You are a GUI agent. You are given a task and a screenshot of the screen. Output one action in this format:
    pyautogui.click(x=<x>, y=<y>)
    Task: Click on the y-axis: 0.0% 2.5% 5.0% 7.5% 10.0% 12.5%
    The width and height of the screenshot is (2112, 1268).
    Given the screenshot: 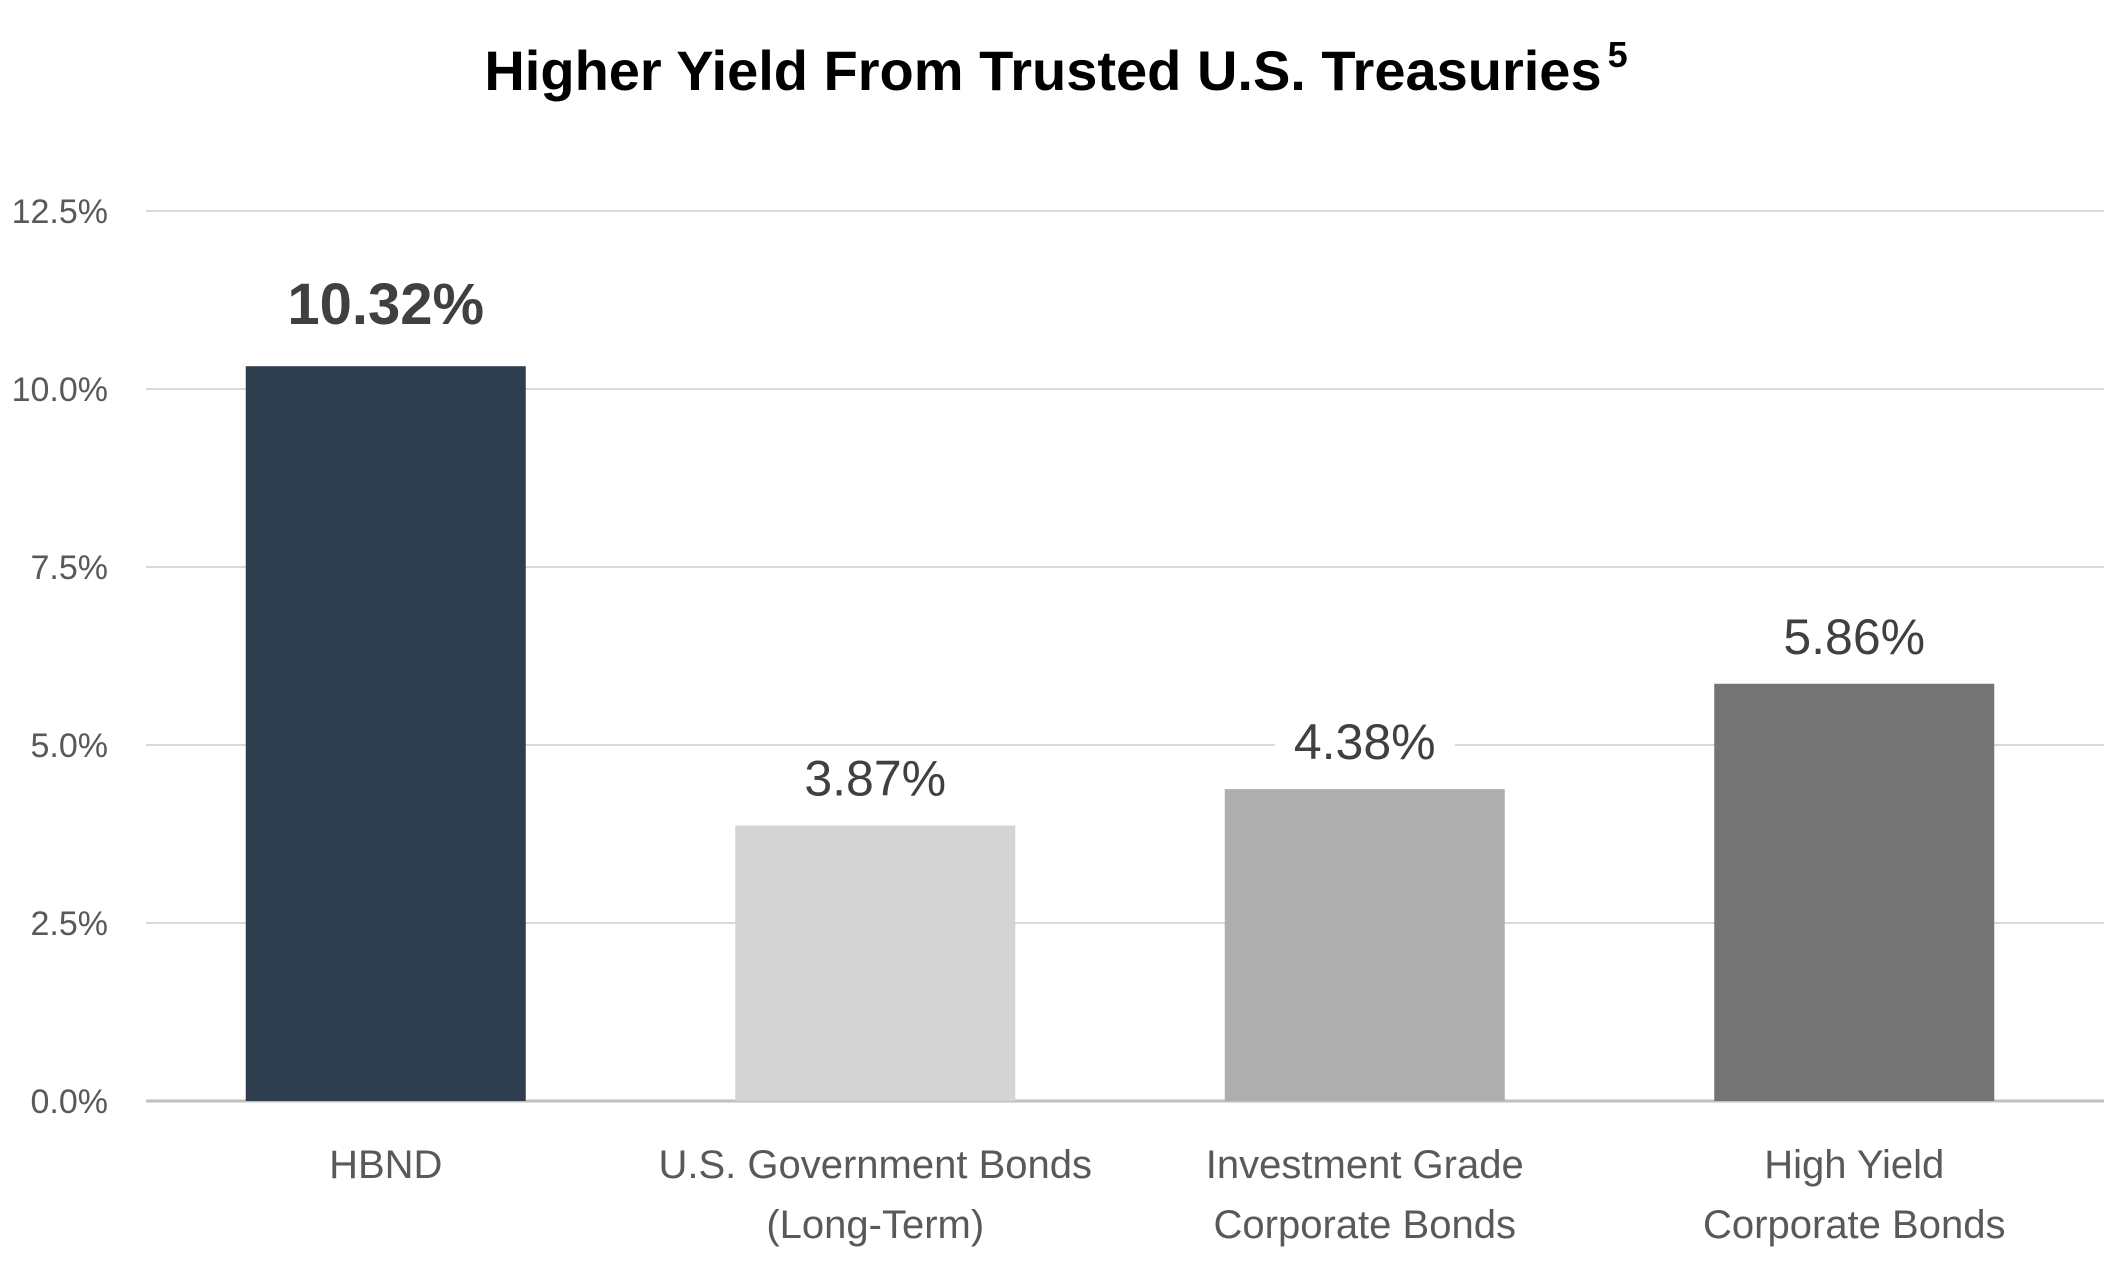 What is the action you would take?
    pyautogui.click(x=60, y=657)
    